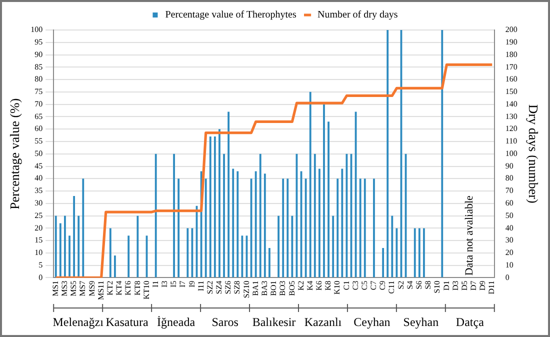 This screenshot has height=337, width=550. I want to click on x-tick-label: KT10, so click(146, 290).